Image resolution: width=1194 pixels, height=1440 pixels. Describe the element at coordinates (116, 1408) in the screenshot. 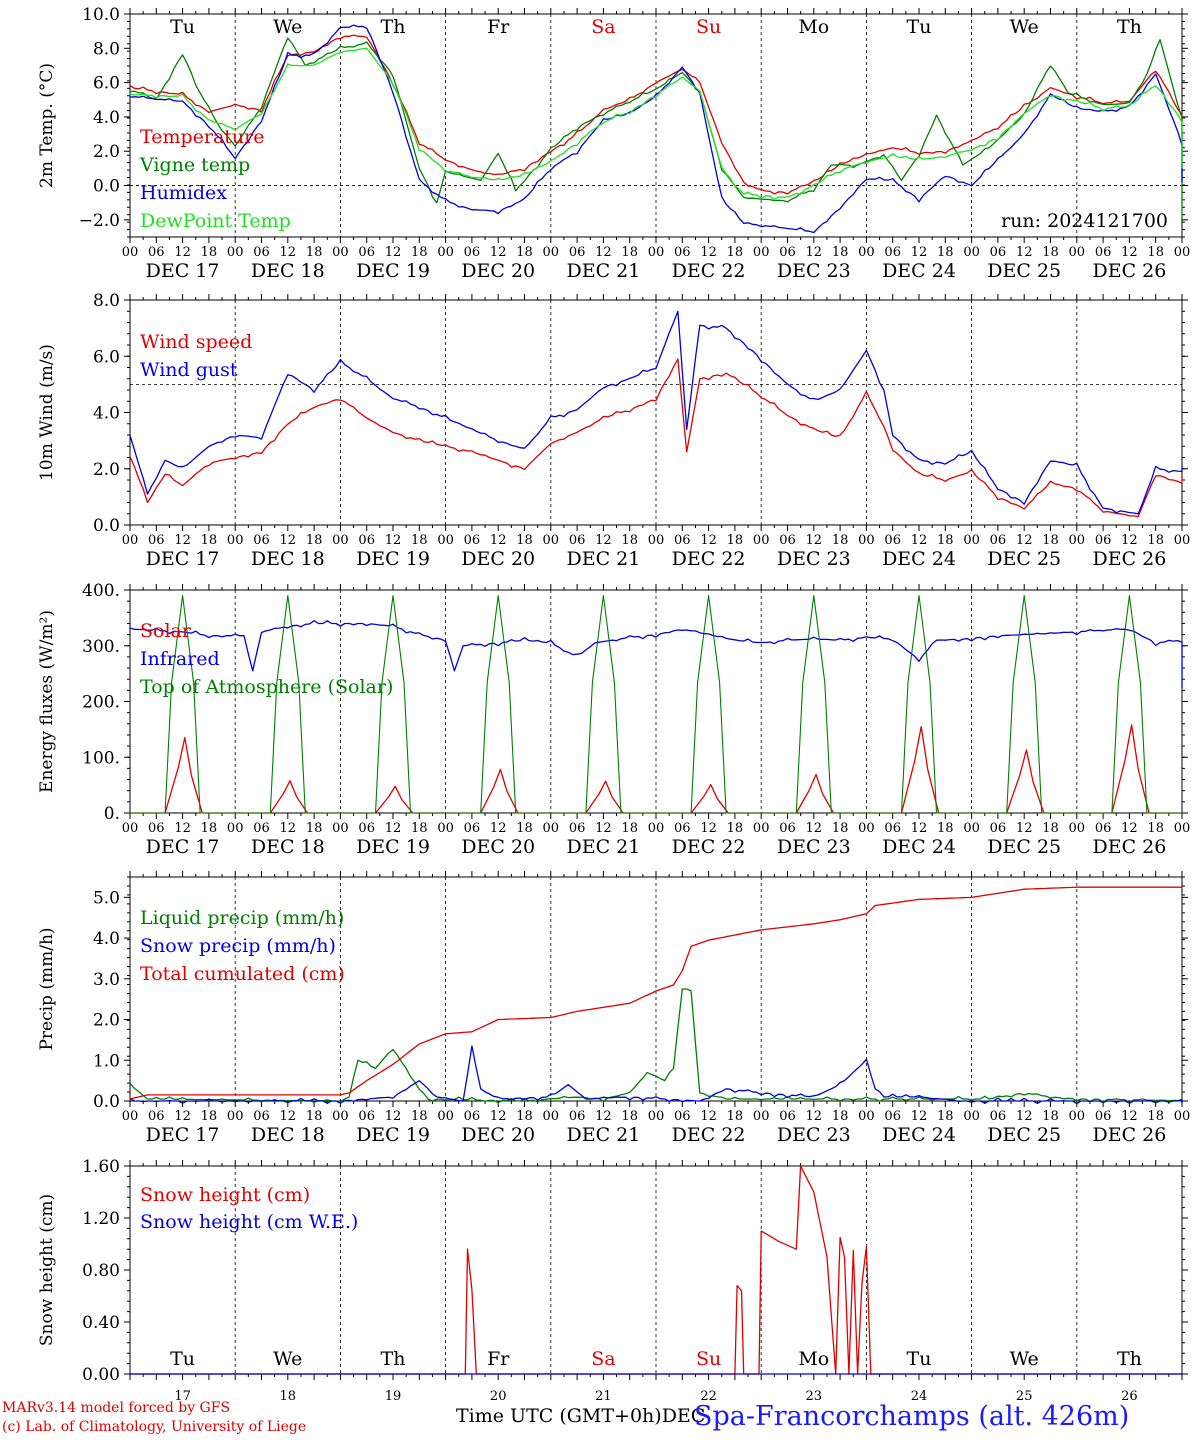

I see `model-credit-line: MARv3.14 model forced by GFS` at that location.